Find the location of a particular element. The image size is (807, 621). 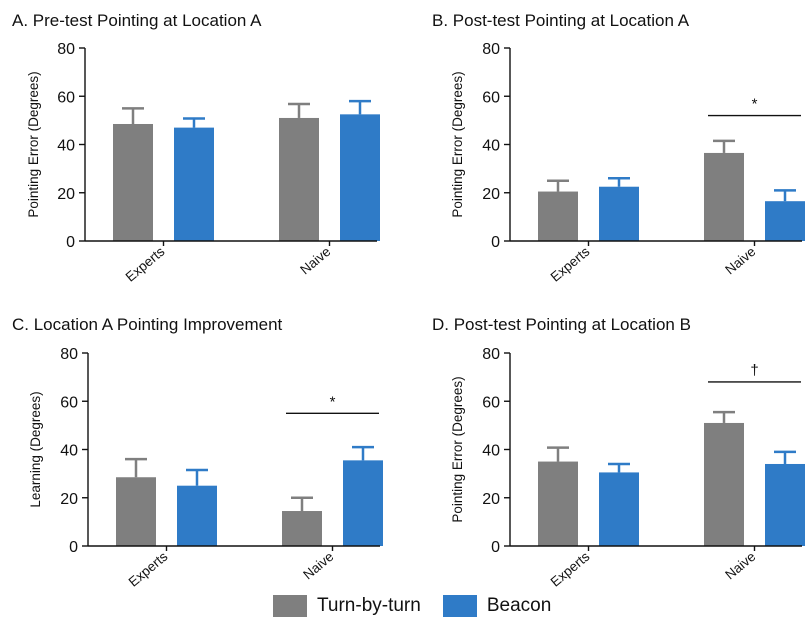

panel-a-bar-naive-turn-by-turn is located at coordinates (299, 179).